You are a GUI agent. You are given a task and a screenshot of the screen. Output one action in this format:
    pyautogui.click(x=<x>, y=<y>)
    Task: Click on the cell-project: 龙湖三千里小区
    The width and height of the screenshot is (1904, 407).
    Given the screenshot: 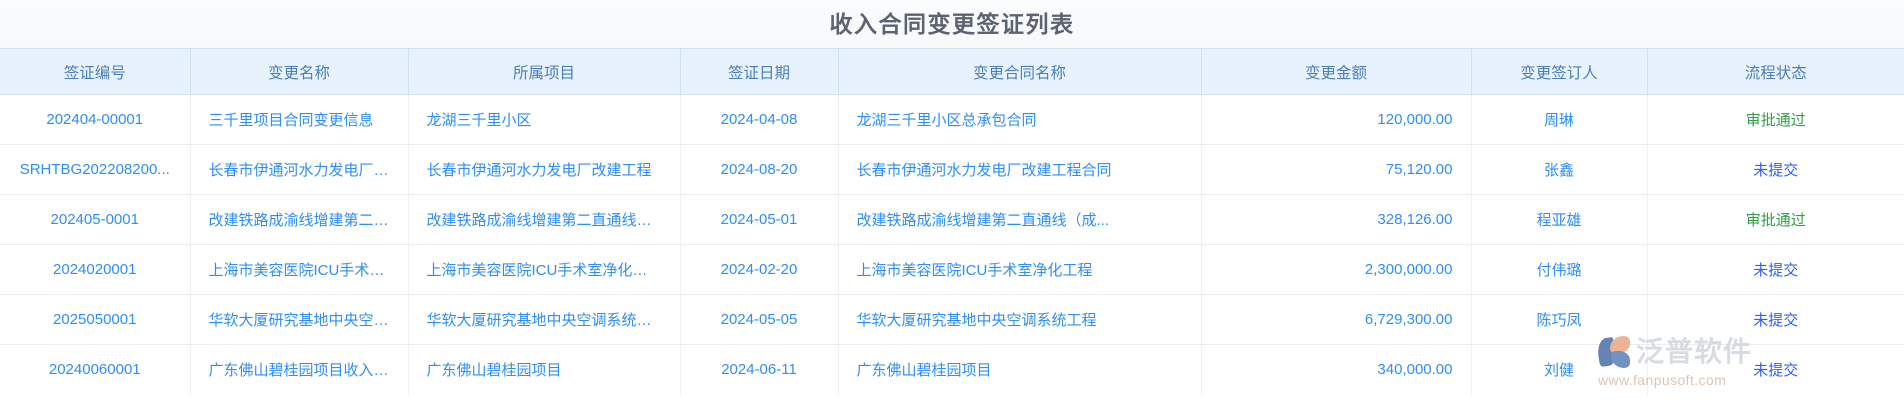 What is the action you would take?
    pyautogui.click(x=544, y=119)
    